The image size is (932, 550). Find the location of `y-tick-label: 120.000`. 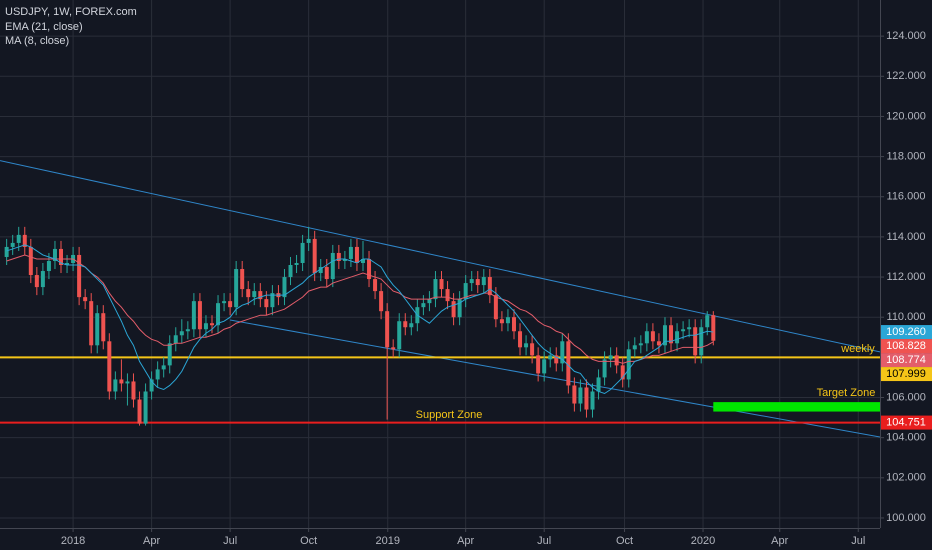

y-tick-label: 120.000 is located at coordinates (906, 116).